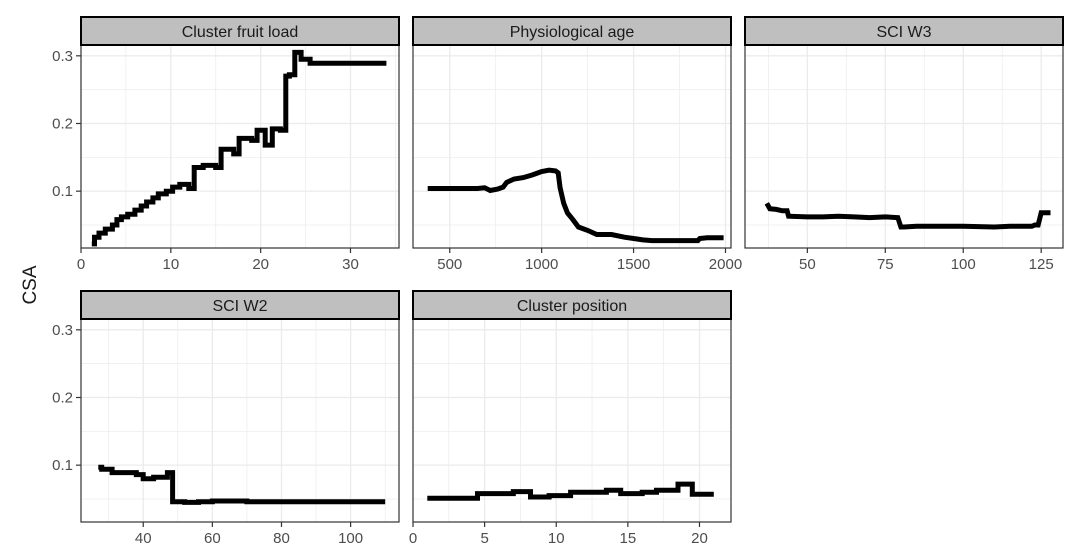  I want to click on x-tick-label: 2000, so click(725, 264).